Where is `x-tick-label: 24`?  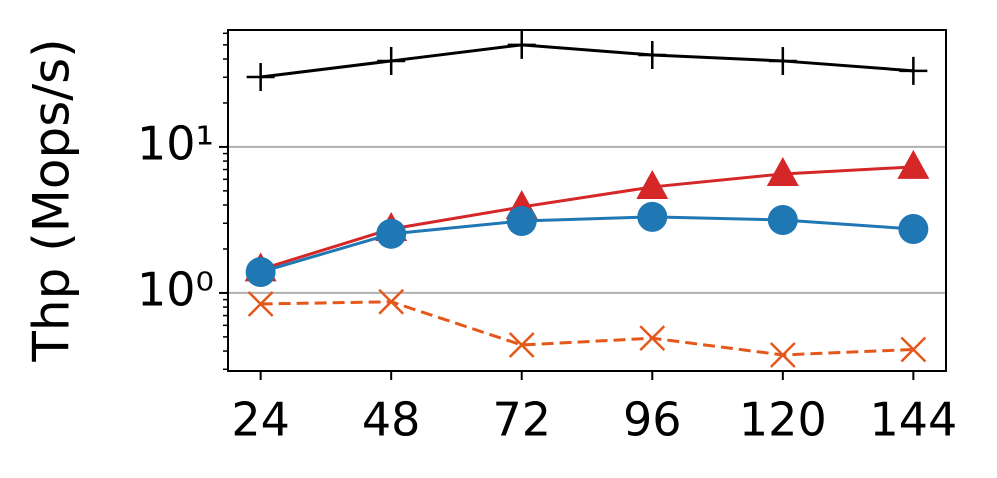 x-tick-label: 24 is located at coordinates (260, 420).